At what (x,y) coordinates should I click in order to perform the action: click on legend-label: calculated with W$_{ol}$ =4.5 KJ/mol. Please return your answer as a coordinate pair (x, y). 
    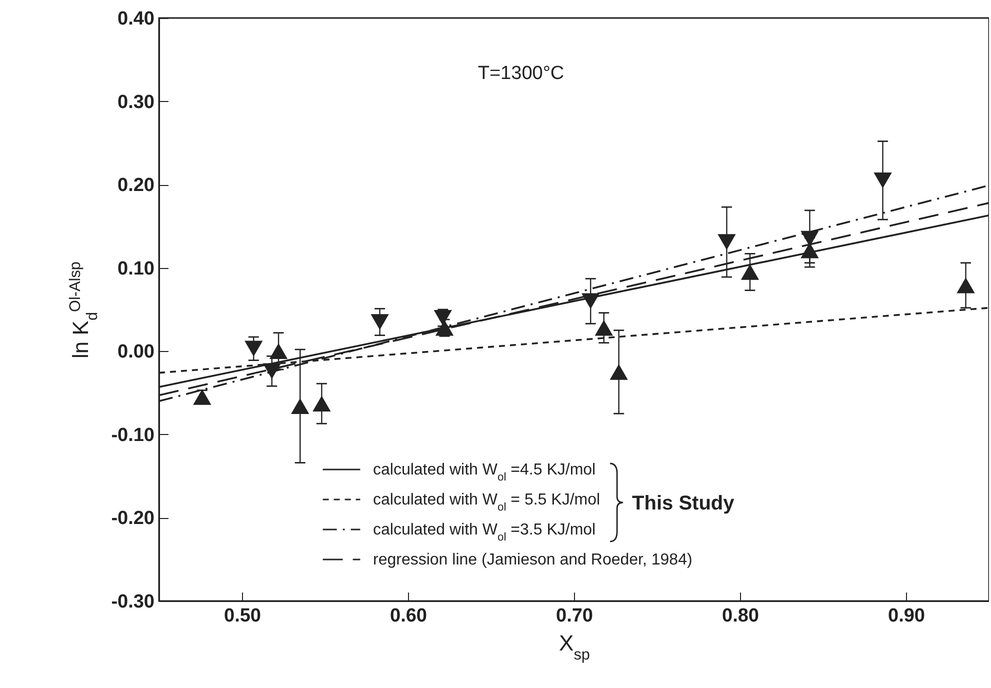
    Looking at the image, I should click on (484, 473).